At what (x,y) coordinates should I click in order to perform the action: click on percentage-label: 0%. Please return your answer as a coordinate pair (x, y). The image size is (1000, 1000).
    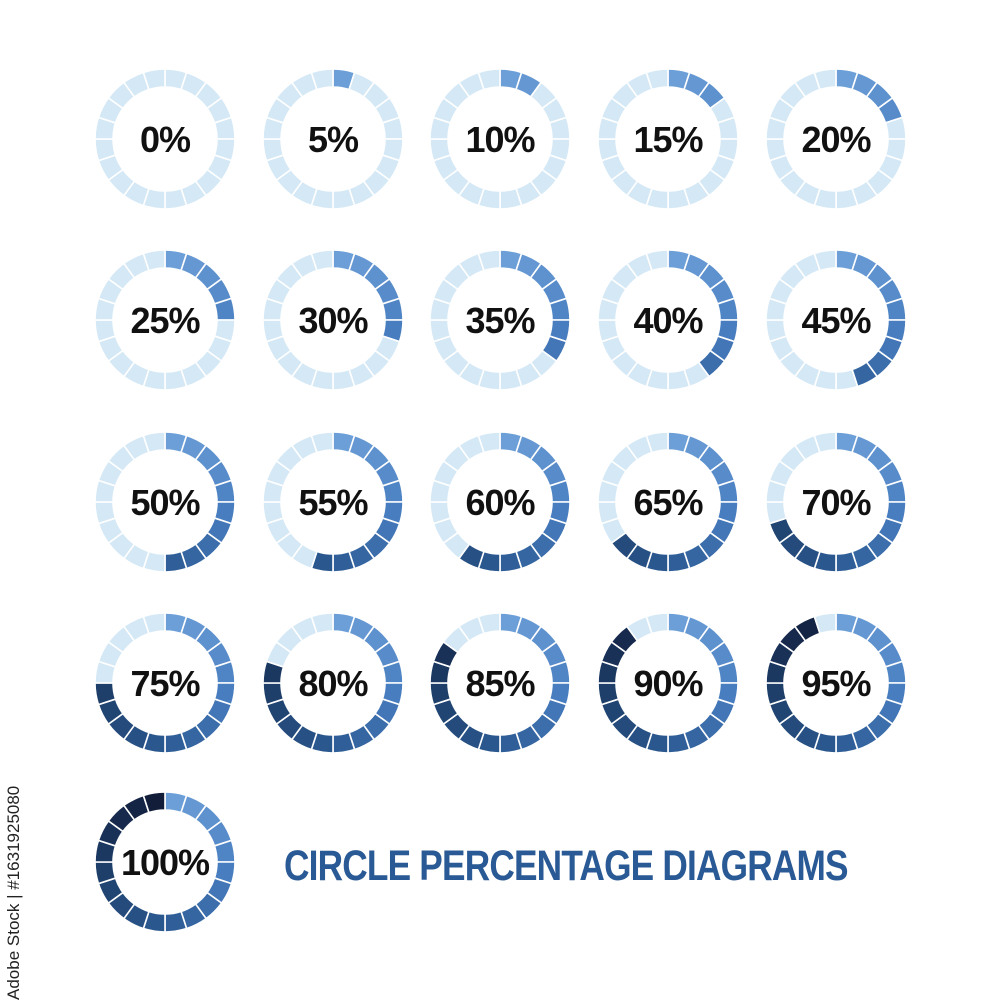
    Looking at the image, I should click on (165, 139).